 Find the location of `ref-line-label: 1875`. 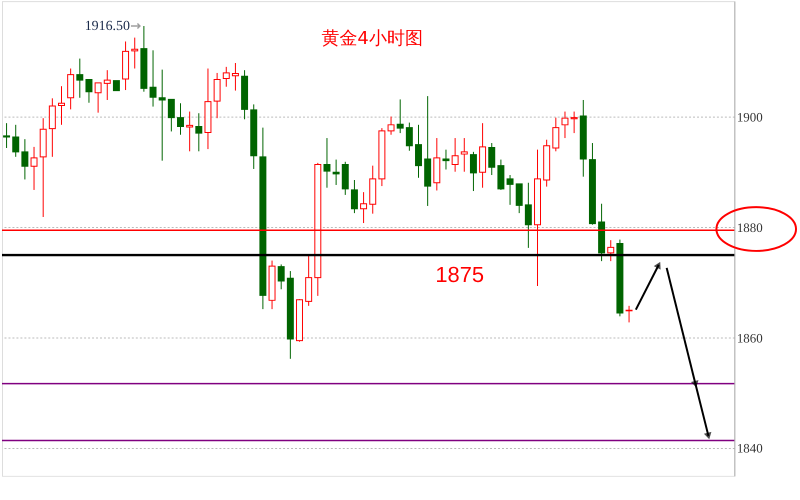

ref-line-label: 1875 is located at coordinates (459, 274).